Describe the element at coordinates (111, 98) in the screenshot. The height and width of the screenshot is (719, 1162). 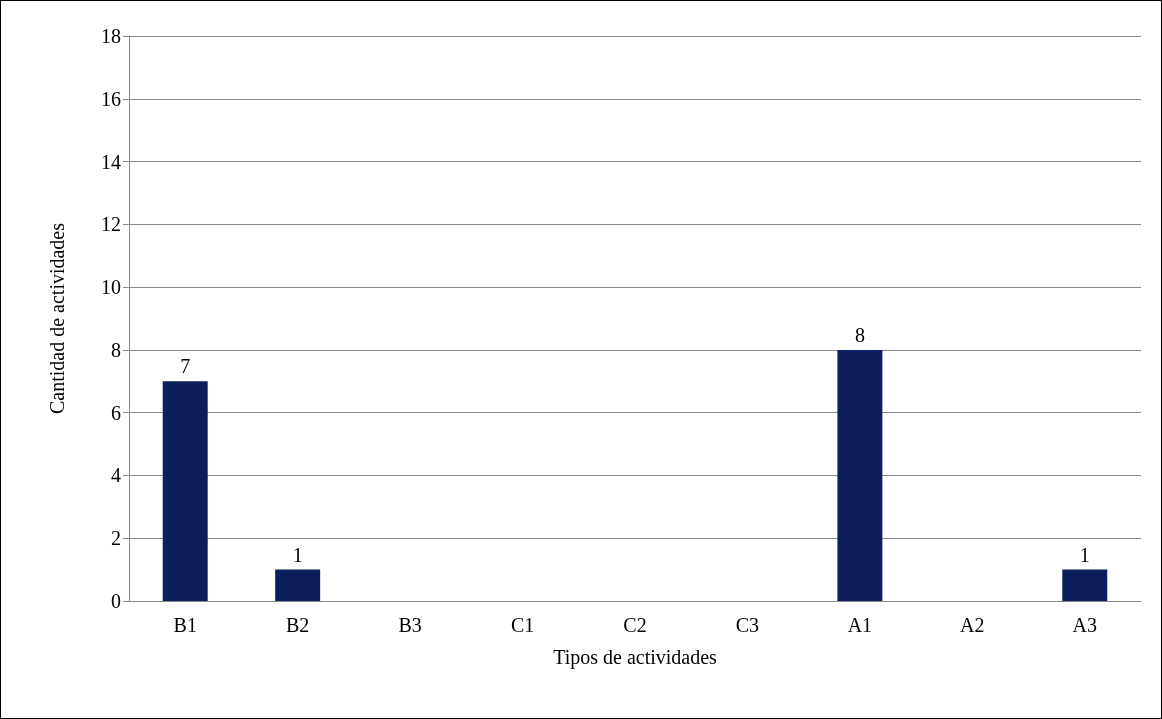
I see `y-tick-label: 16` at that location.